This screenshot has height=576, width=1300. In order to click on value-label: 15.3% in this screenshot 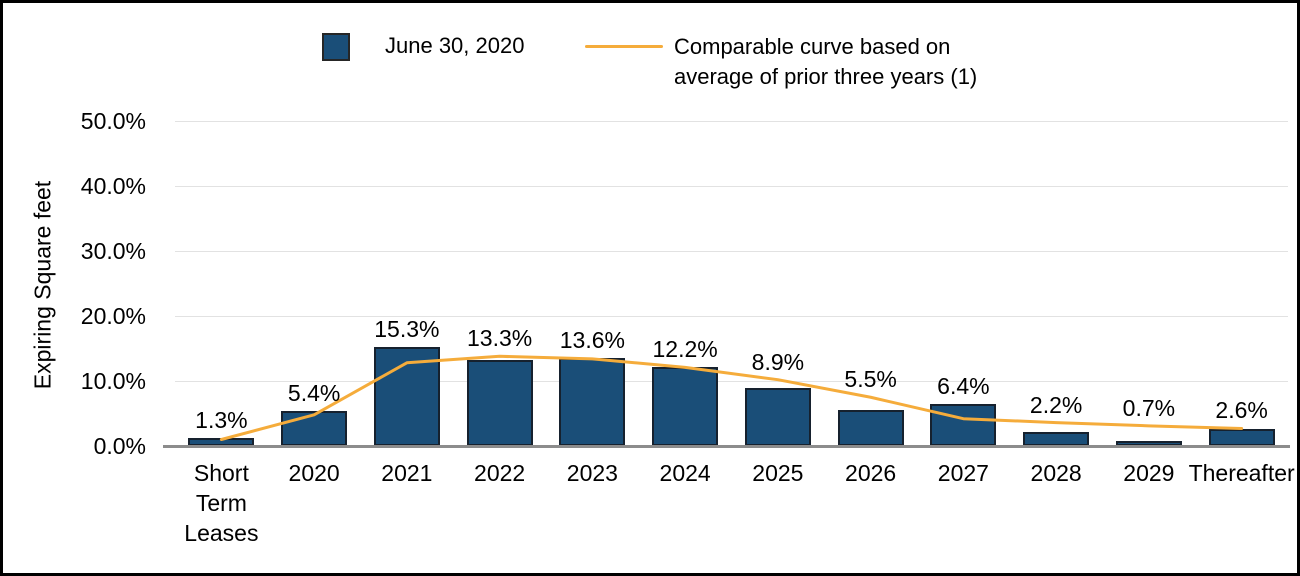, I will do `click(407, 328)`.